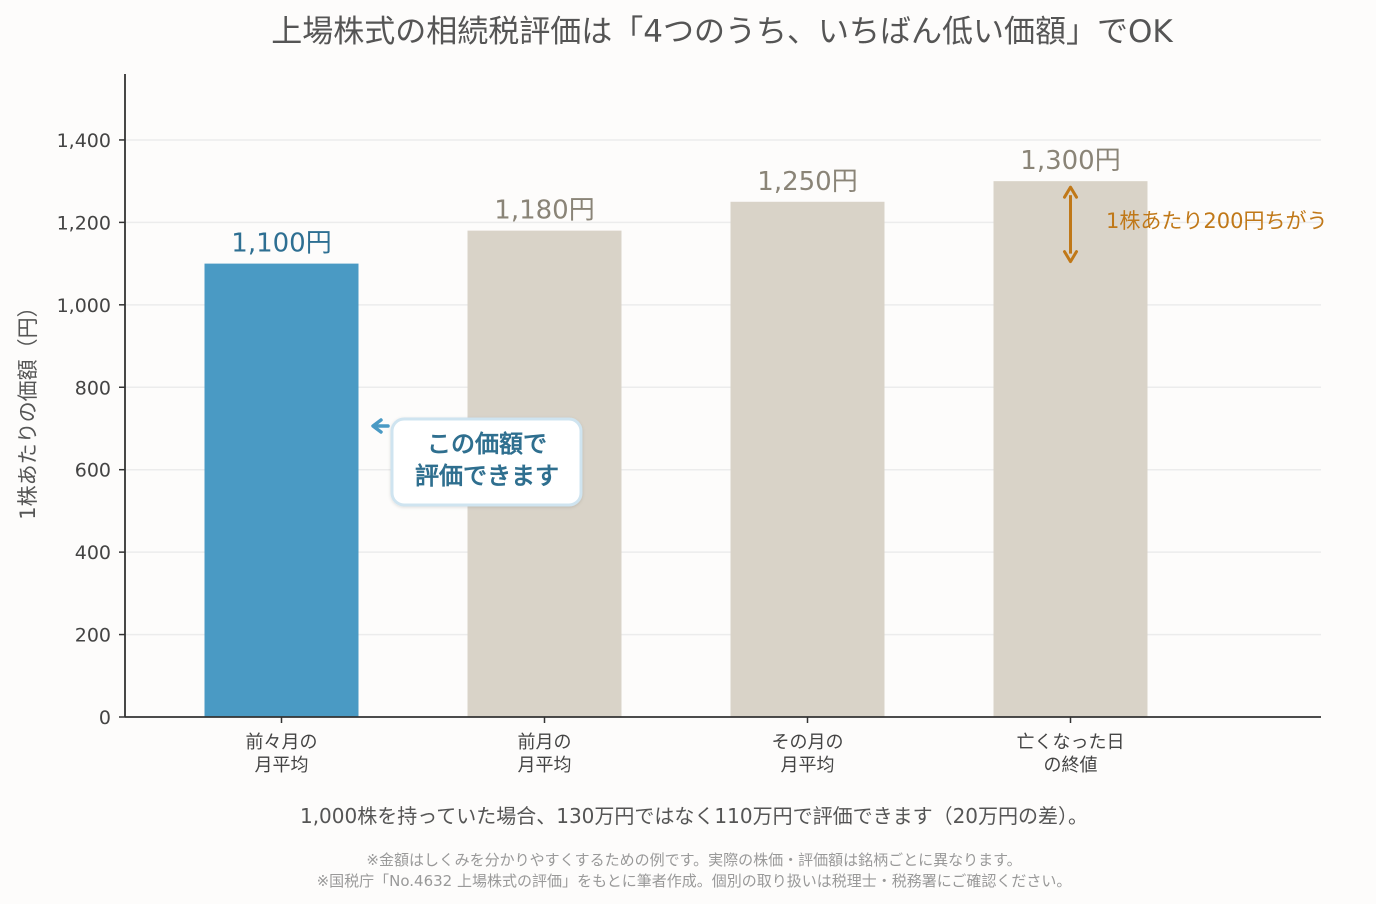 The width and height of the screenshot is (1376, 904). Describe the element at coordinates (545, 742) in the screenshot. I see `x-tick-label: 前月の` at that location.